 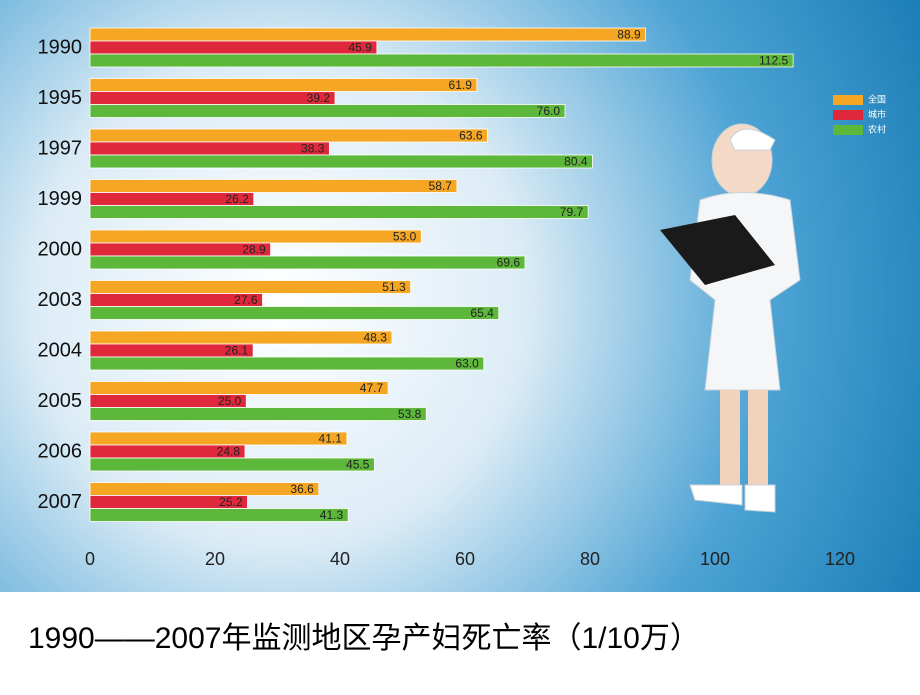 I want to click on caption-band, so click(x=460, y=641).